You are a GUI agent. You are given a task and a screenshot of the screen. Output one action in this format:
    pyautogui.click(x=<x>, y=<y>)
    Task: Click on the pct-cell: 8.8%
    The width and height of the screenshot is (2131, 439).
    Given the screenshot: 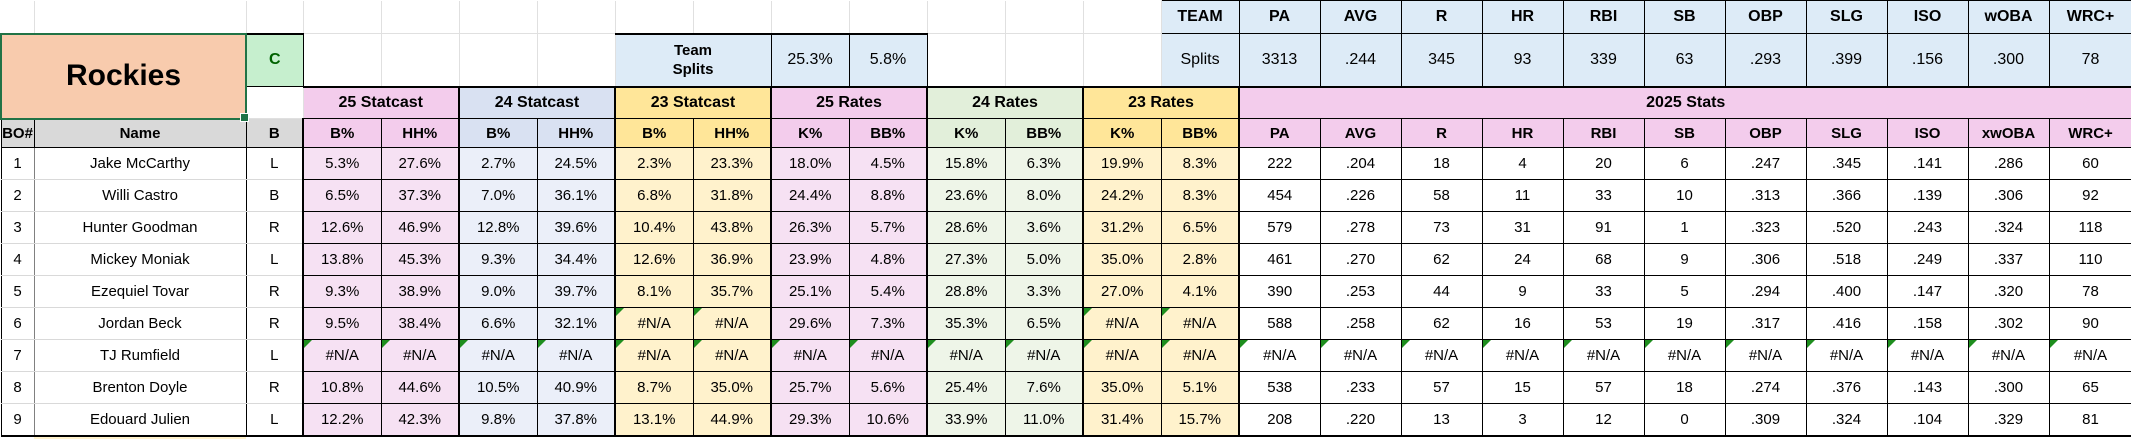 What is the action you would take?
    pyautogui.click(x=888, y=195)
    